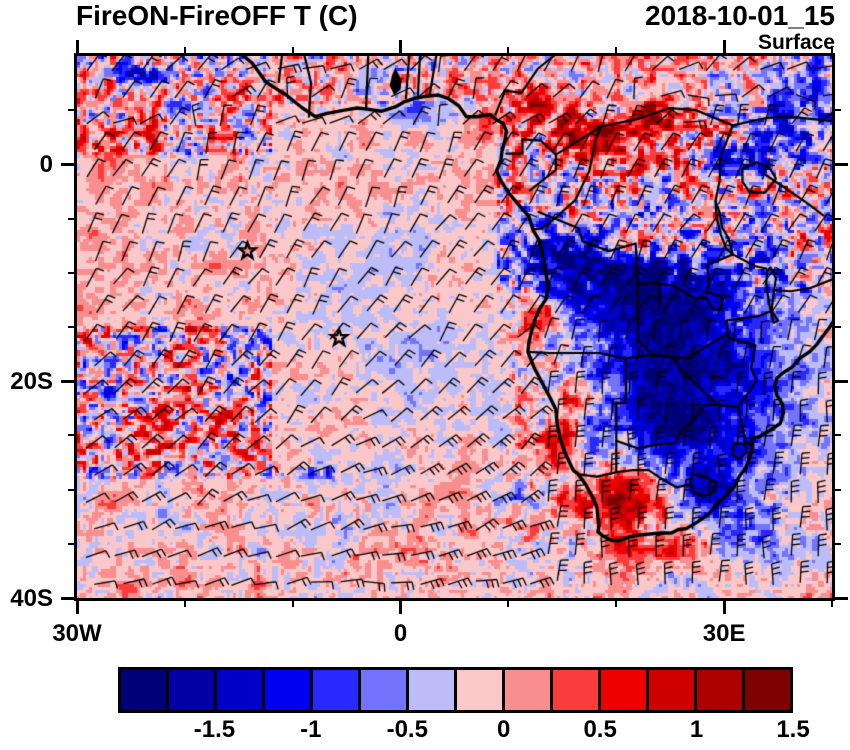 The width and height of the screenshot is (850, 750). What do you see at coordinates (696, 729) in the screenshot?
I see `colorbar-tick-label: 1` at bounding box center [696, 729].